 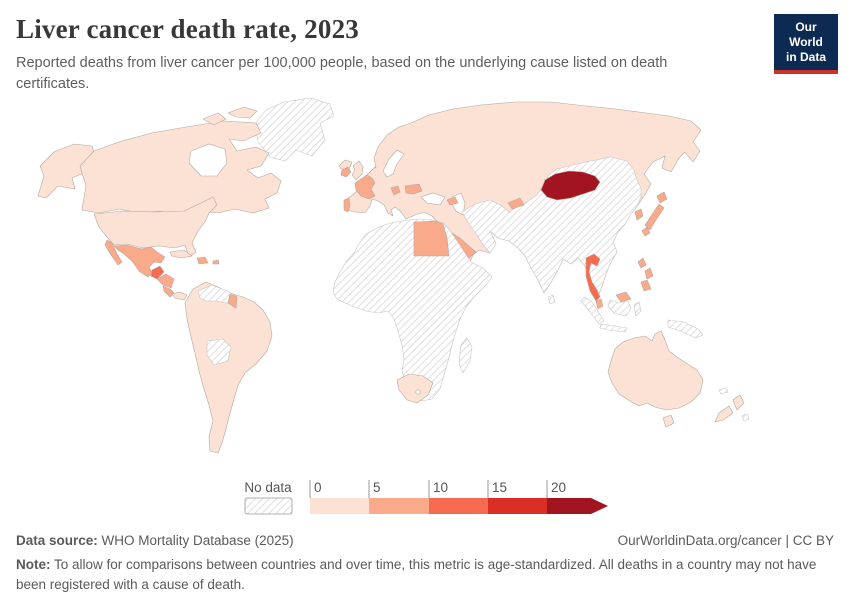 I want to click on region-new-caledonia, so click(x=723, y=391).